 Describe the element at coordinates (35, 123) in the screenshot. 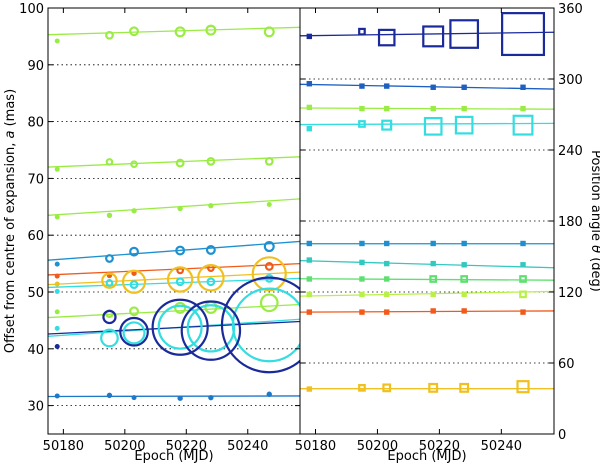

I see `y-tick-label: 80` at that location.